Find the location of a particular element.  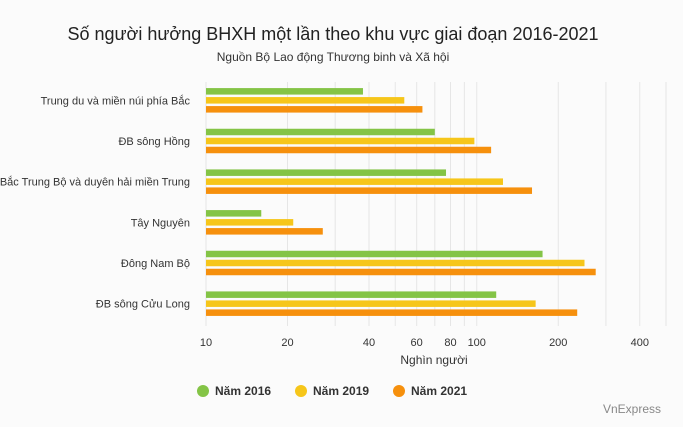

legend: Năm 2016 Năm 2019 Năm 2021 is located at coordinates (332, 391).